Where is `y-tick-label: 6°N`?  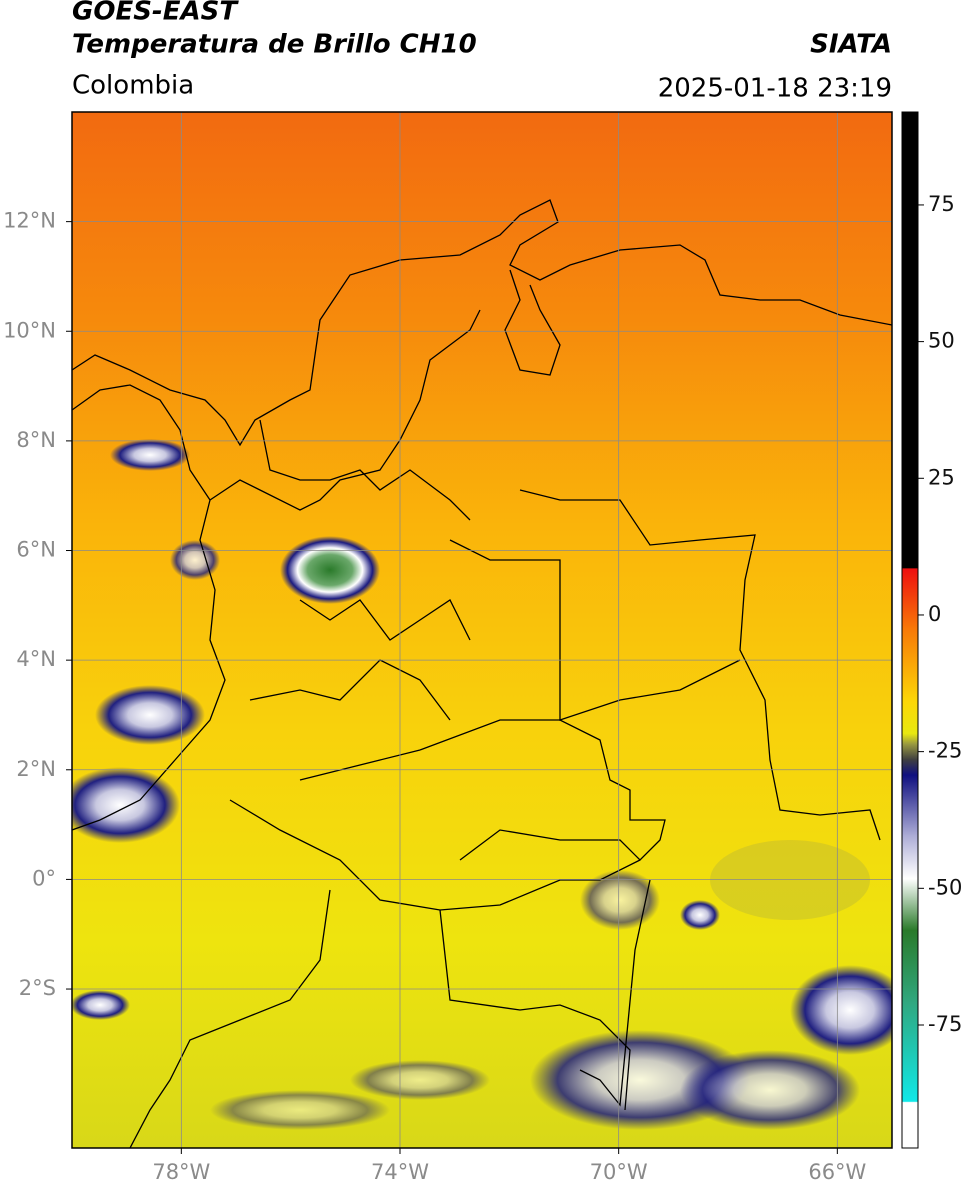 y-tick-label: 6°N is located at coordinates (36, 550).